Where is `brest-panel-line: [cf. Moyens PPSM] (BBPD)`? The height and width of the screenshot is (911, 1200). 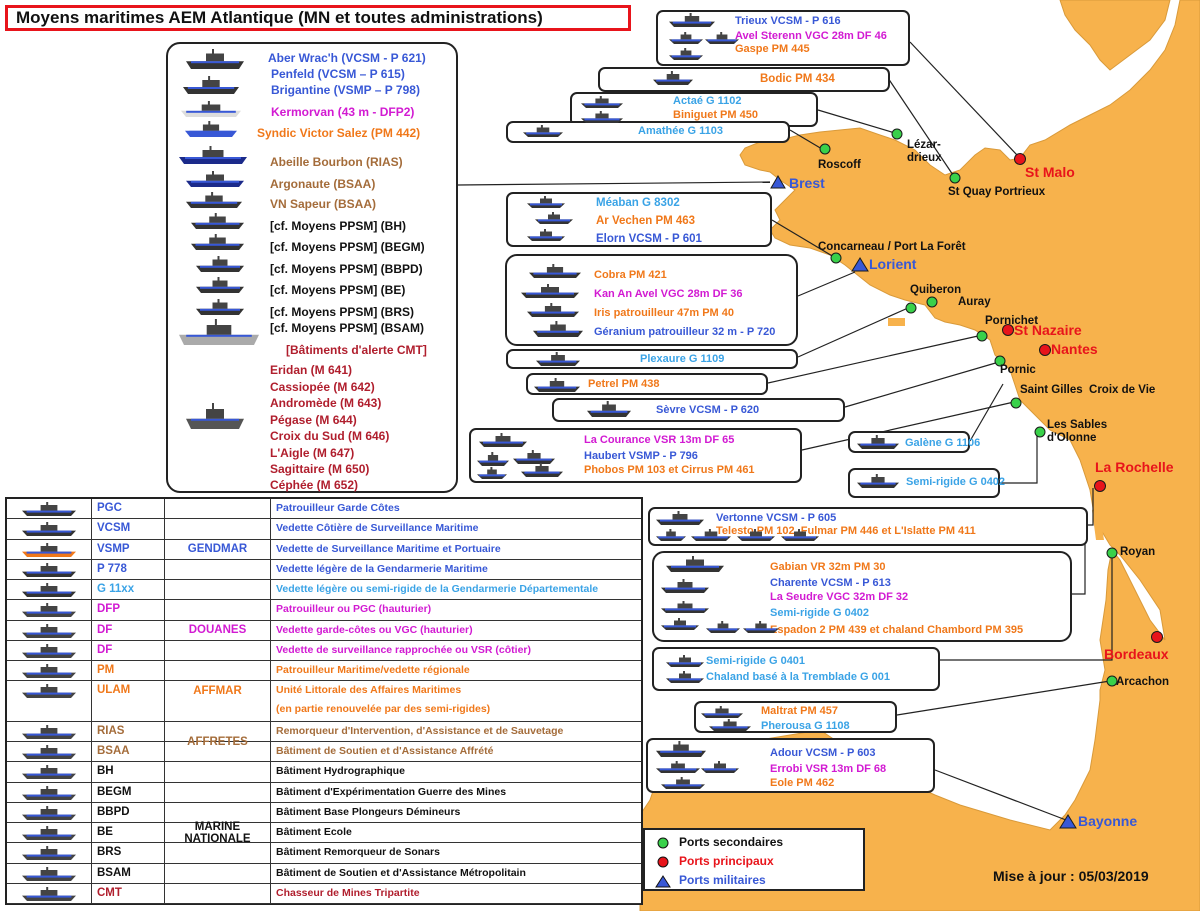 brest-panel-line: [cf. Moyens PPSM] (BBPD) is located at coordinates (346, 269).